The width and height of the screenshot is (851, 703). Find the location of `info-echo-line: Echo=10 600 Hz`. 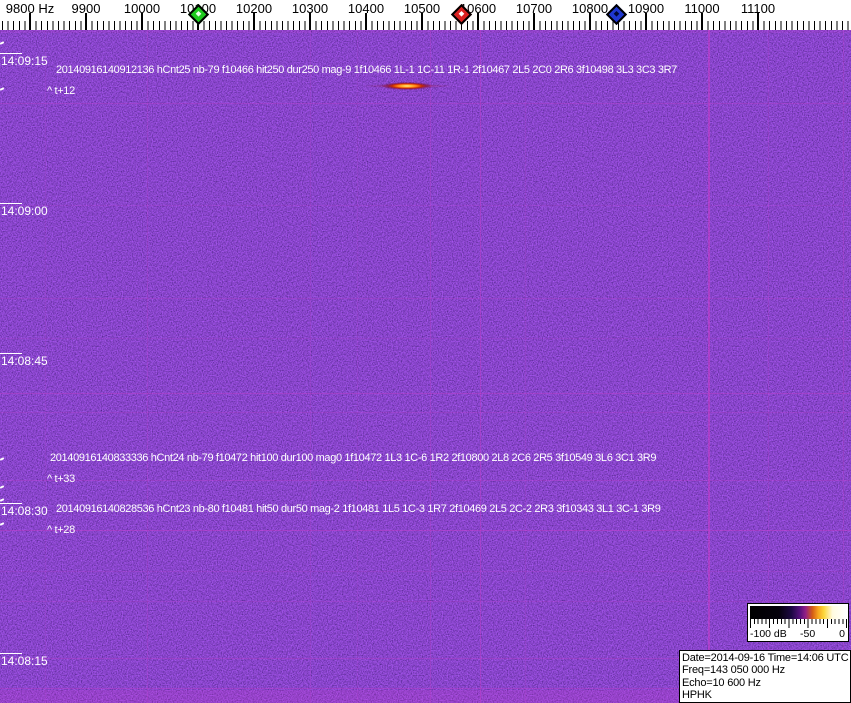

info-echo-line: Echo=10 600 Hz is located at coordinates (721, 682).